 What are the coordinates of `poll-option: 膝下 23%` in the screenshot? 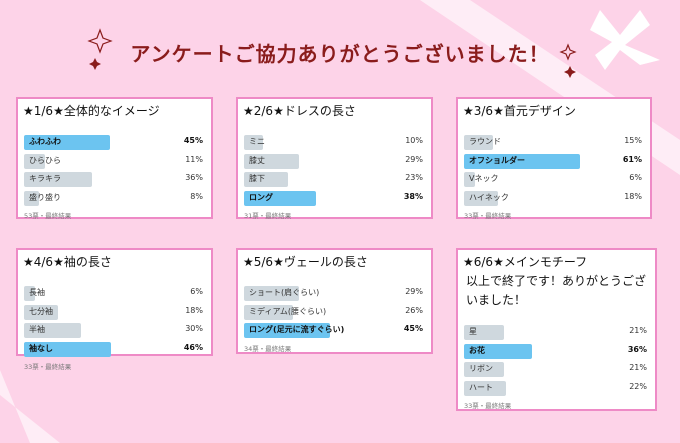 It's located at (334, 179).